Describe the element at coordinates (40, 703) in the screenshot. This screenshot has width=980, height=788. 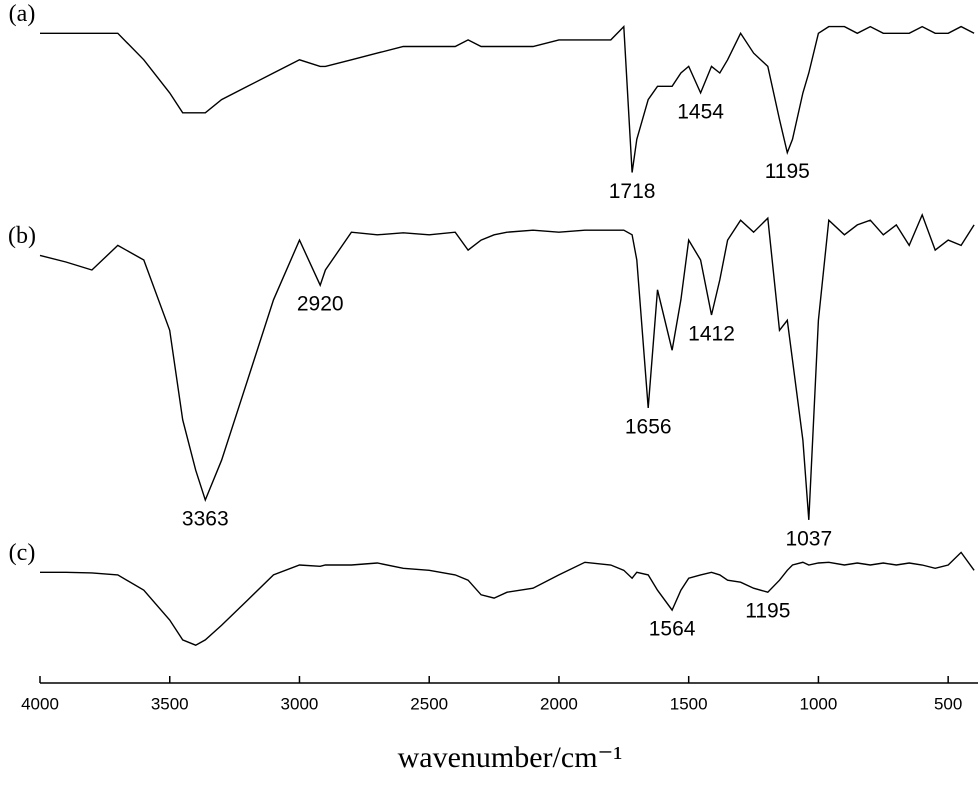
I see `x-tick-label: 4000` at that location.